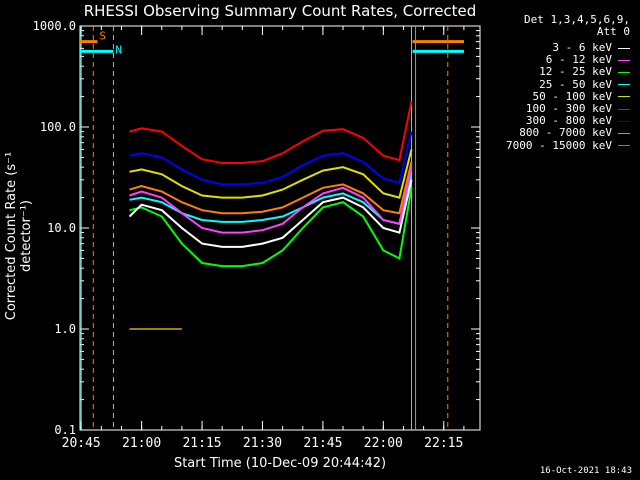 This screenshot has height=480, width=640. Describe the element at coordinates (585, 471) in the screenshot. I see `timestamp: 16-Oct-2021 18:43` at that location.